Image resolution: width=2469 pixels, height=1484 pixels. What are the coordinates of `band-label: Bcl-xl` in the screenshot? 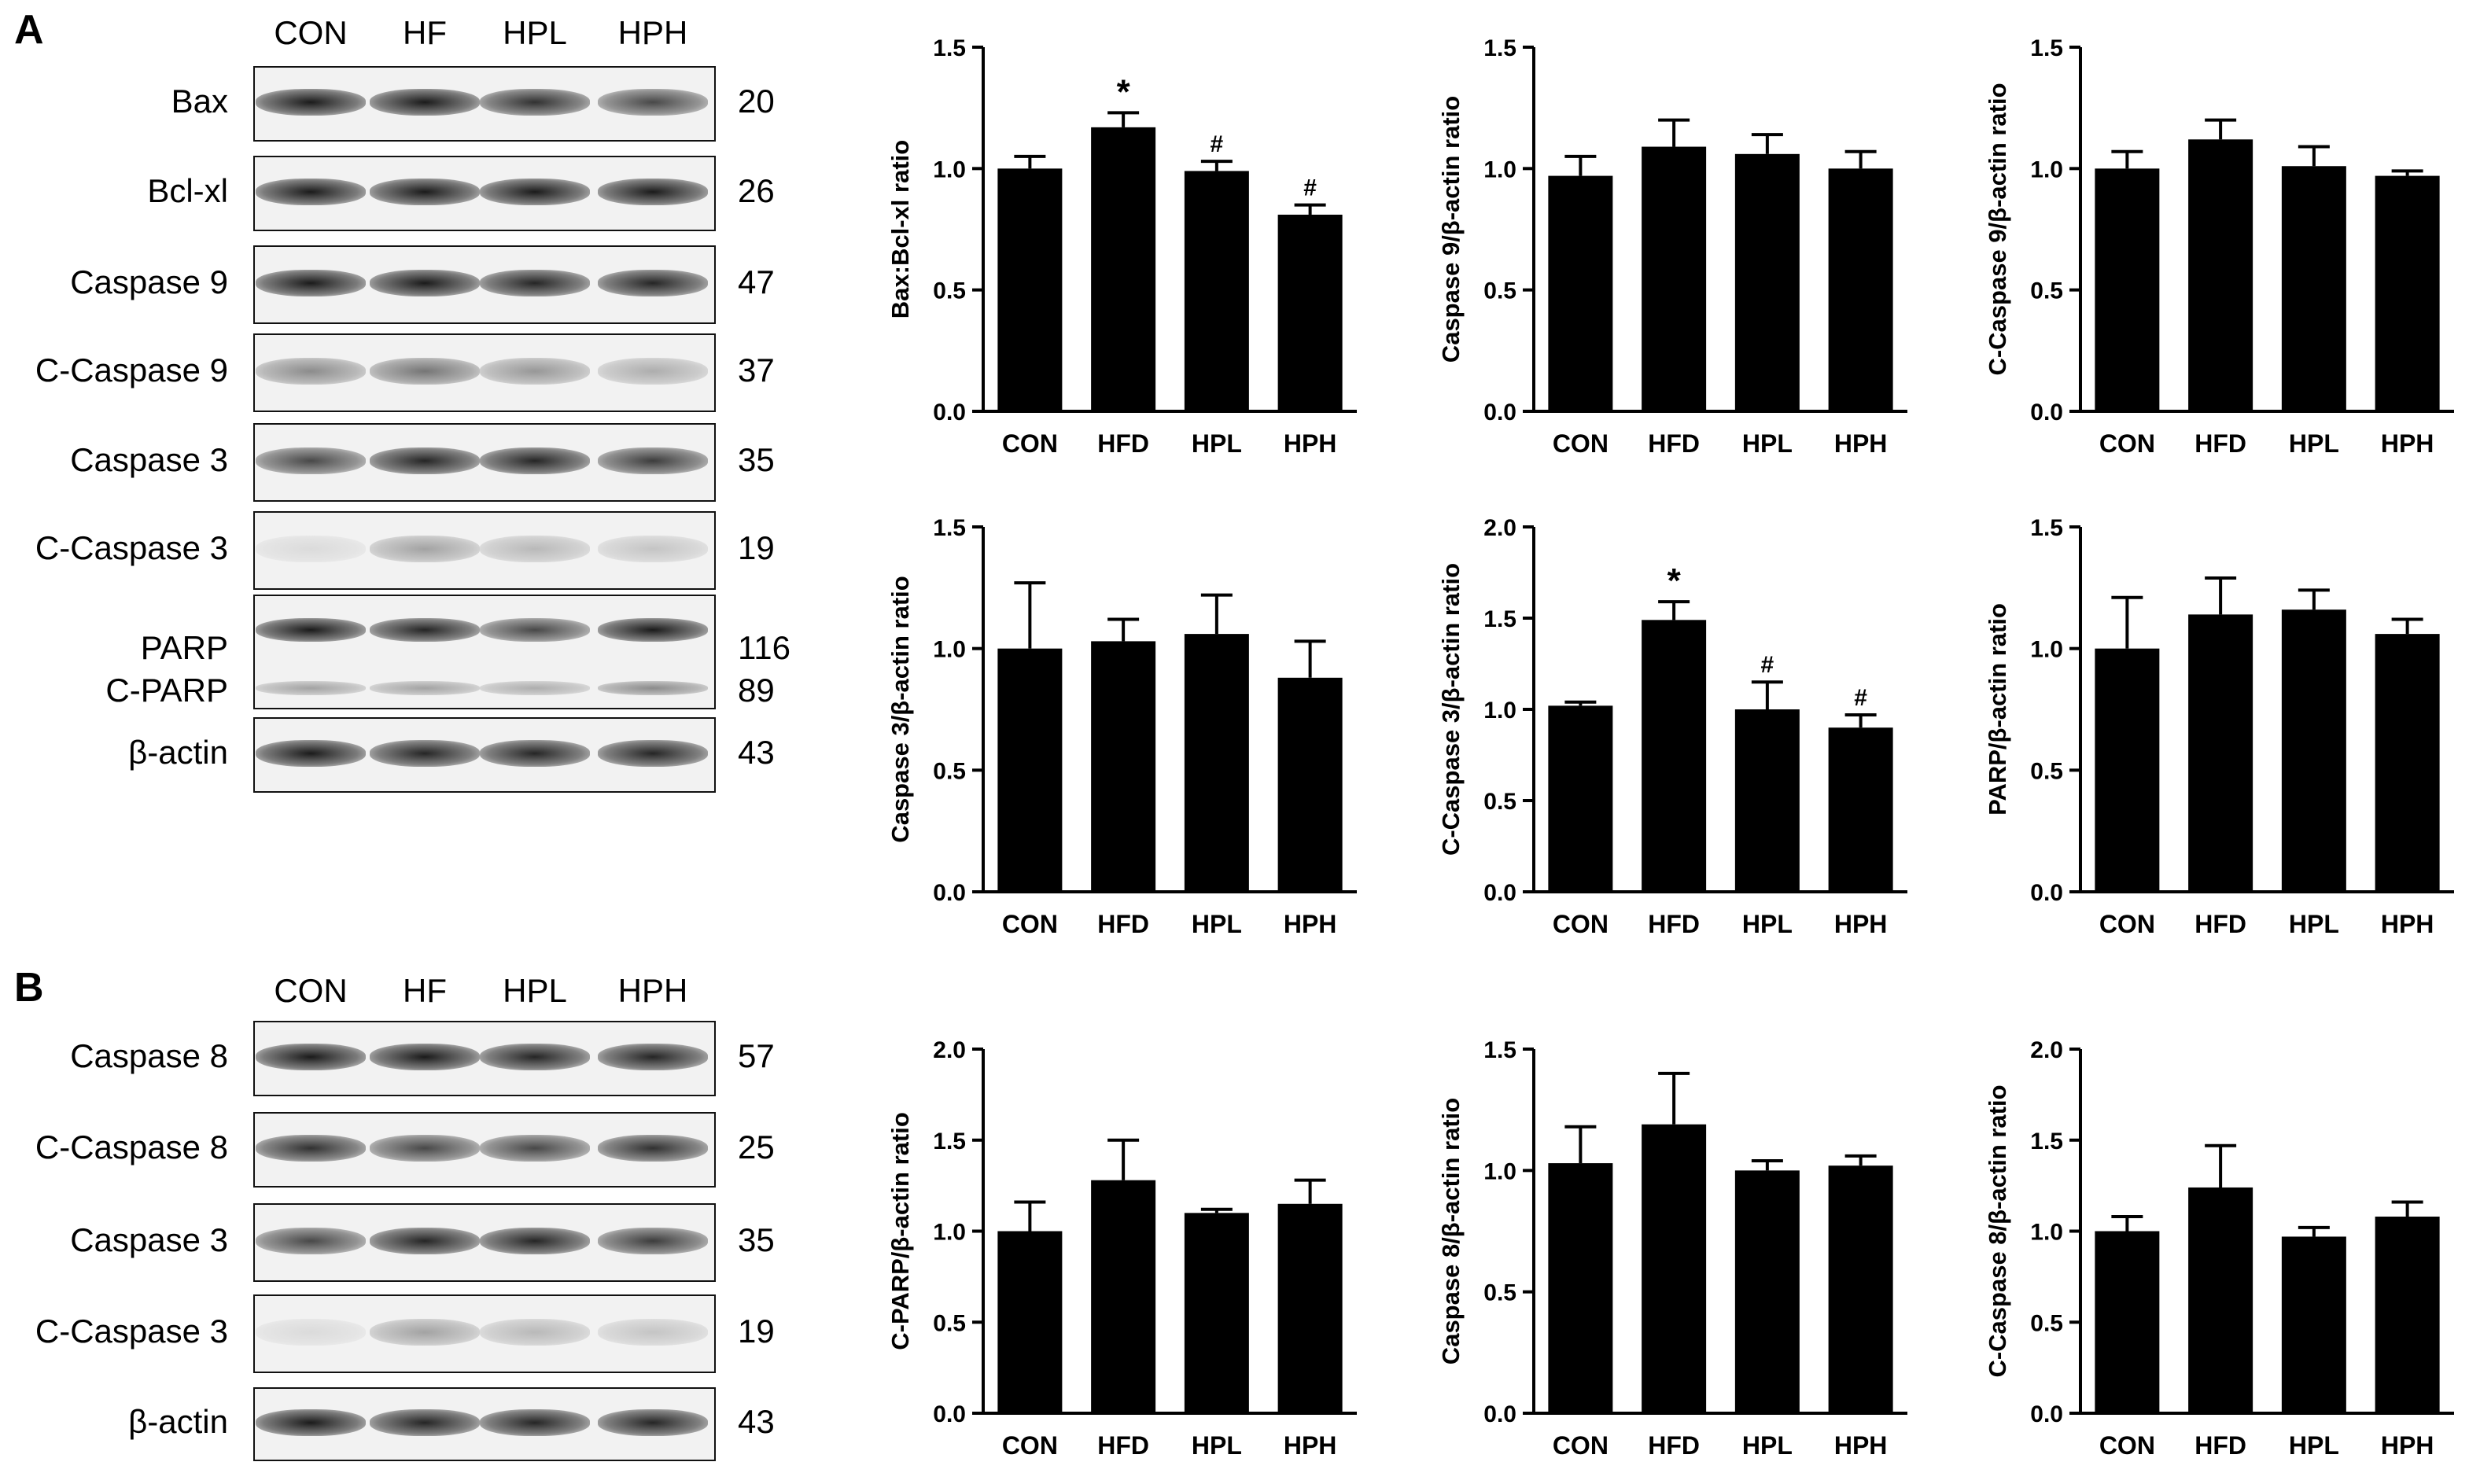 It's located at (187, 190).